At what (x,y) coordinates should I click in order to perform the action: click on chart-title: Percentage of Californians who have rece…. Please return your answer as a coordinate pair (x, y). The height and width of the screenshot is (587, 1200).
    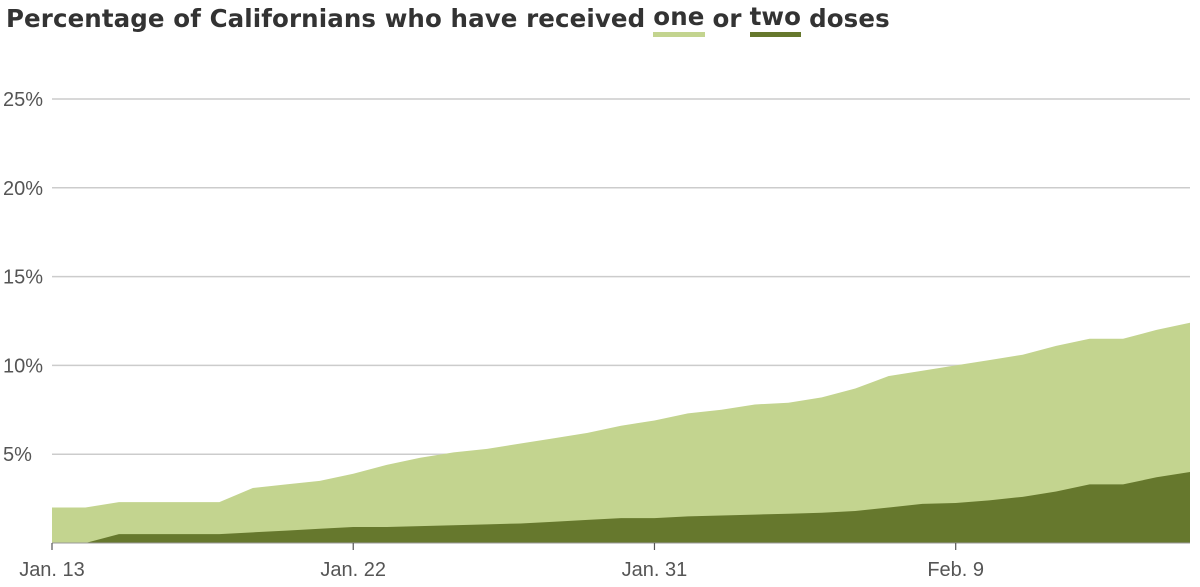
    Looking at the image, I should click on (448, 22).